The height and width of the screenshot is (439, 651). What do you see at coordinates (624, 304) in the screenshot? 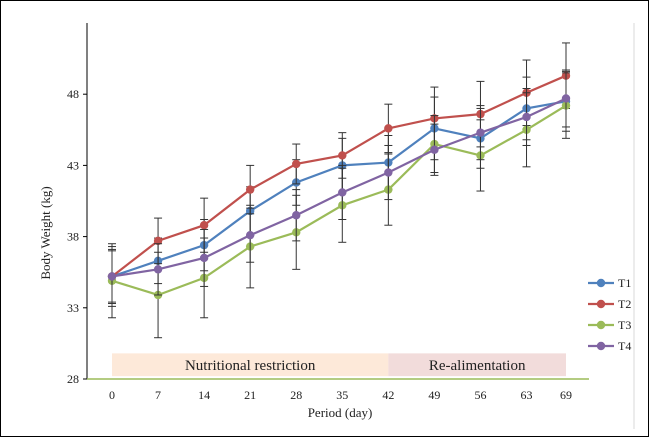
I see `legend-label: T2` at bounding box center [624, 304].